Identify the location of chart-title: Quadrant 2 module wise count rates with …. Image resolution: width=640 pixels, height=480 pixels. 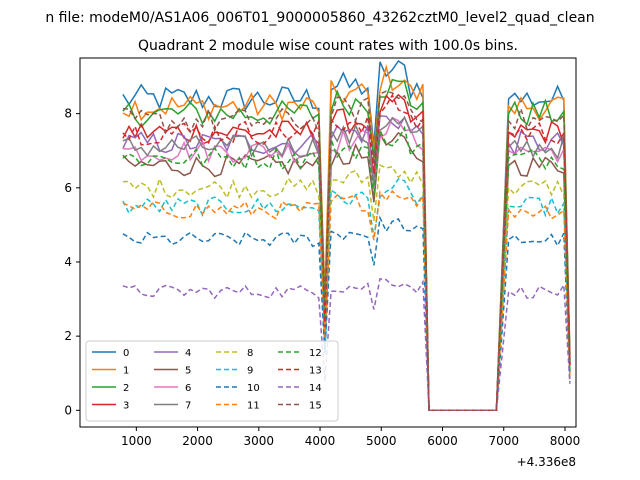
(328, 46).